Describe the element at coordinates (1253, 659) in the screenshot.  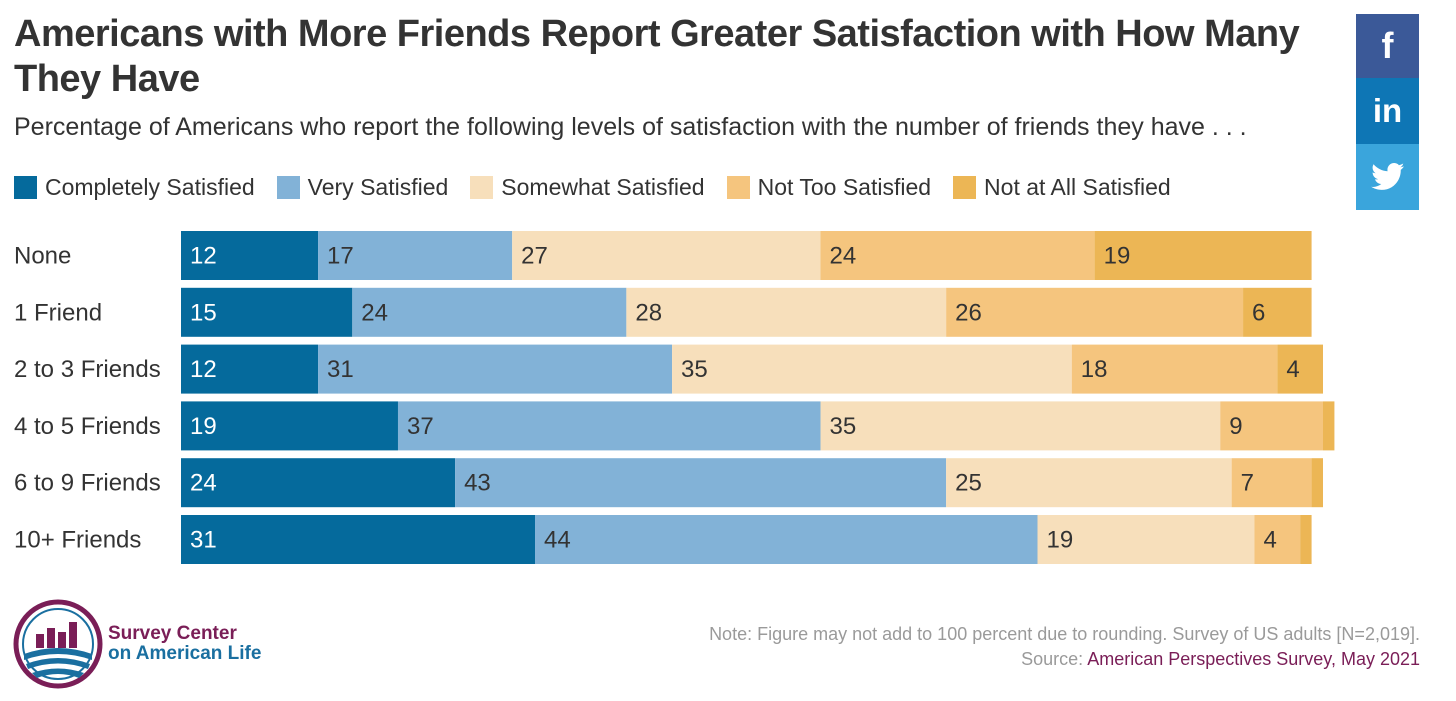
I see `source-link: American Perspectives Survey, May 2021` at that location.